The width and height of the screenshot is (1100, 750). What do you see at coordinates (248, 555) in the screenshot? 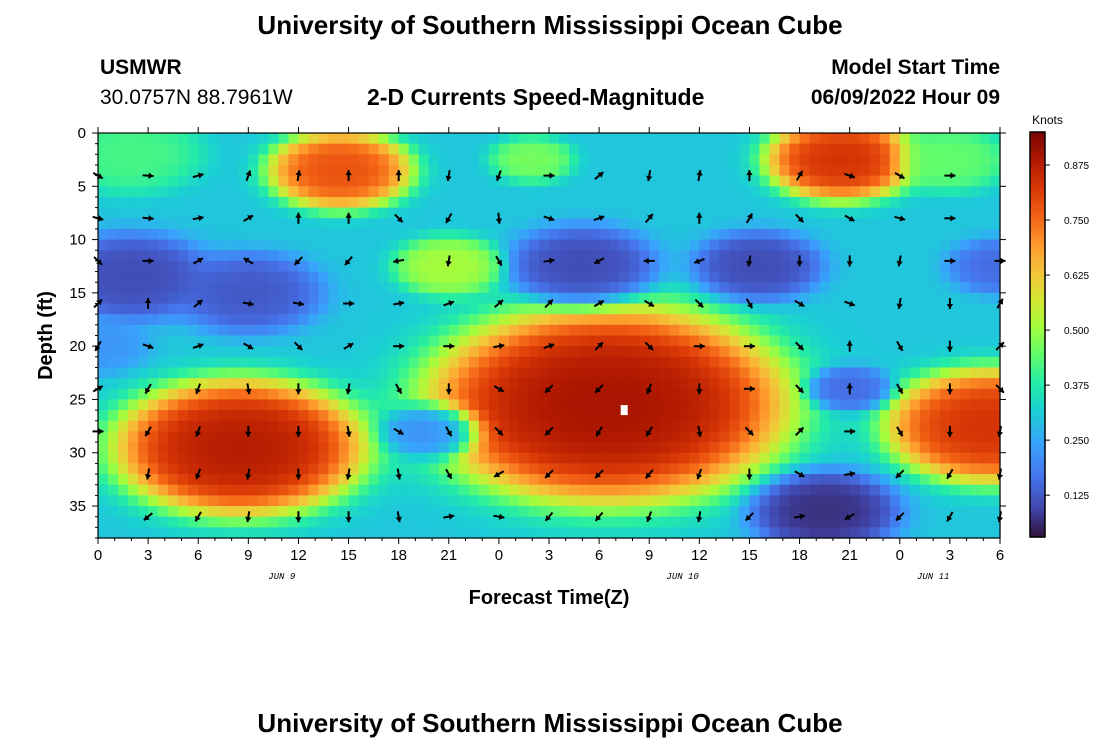
I see `x-tick-label: 9` at bounding box center [248, 555].